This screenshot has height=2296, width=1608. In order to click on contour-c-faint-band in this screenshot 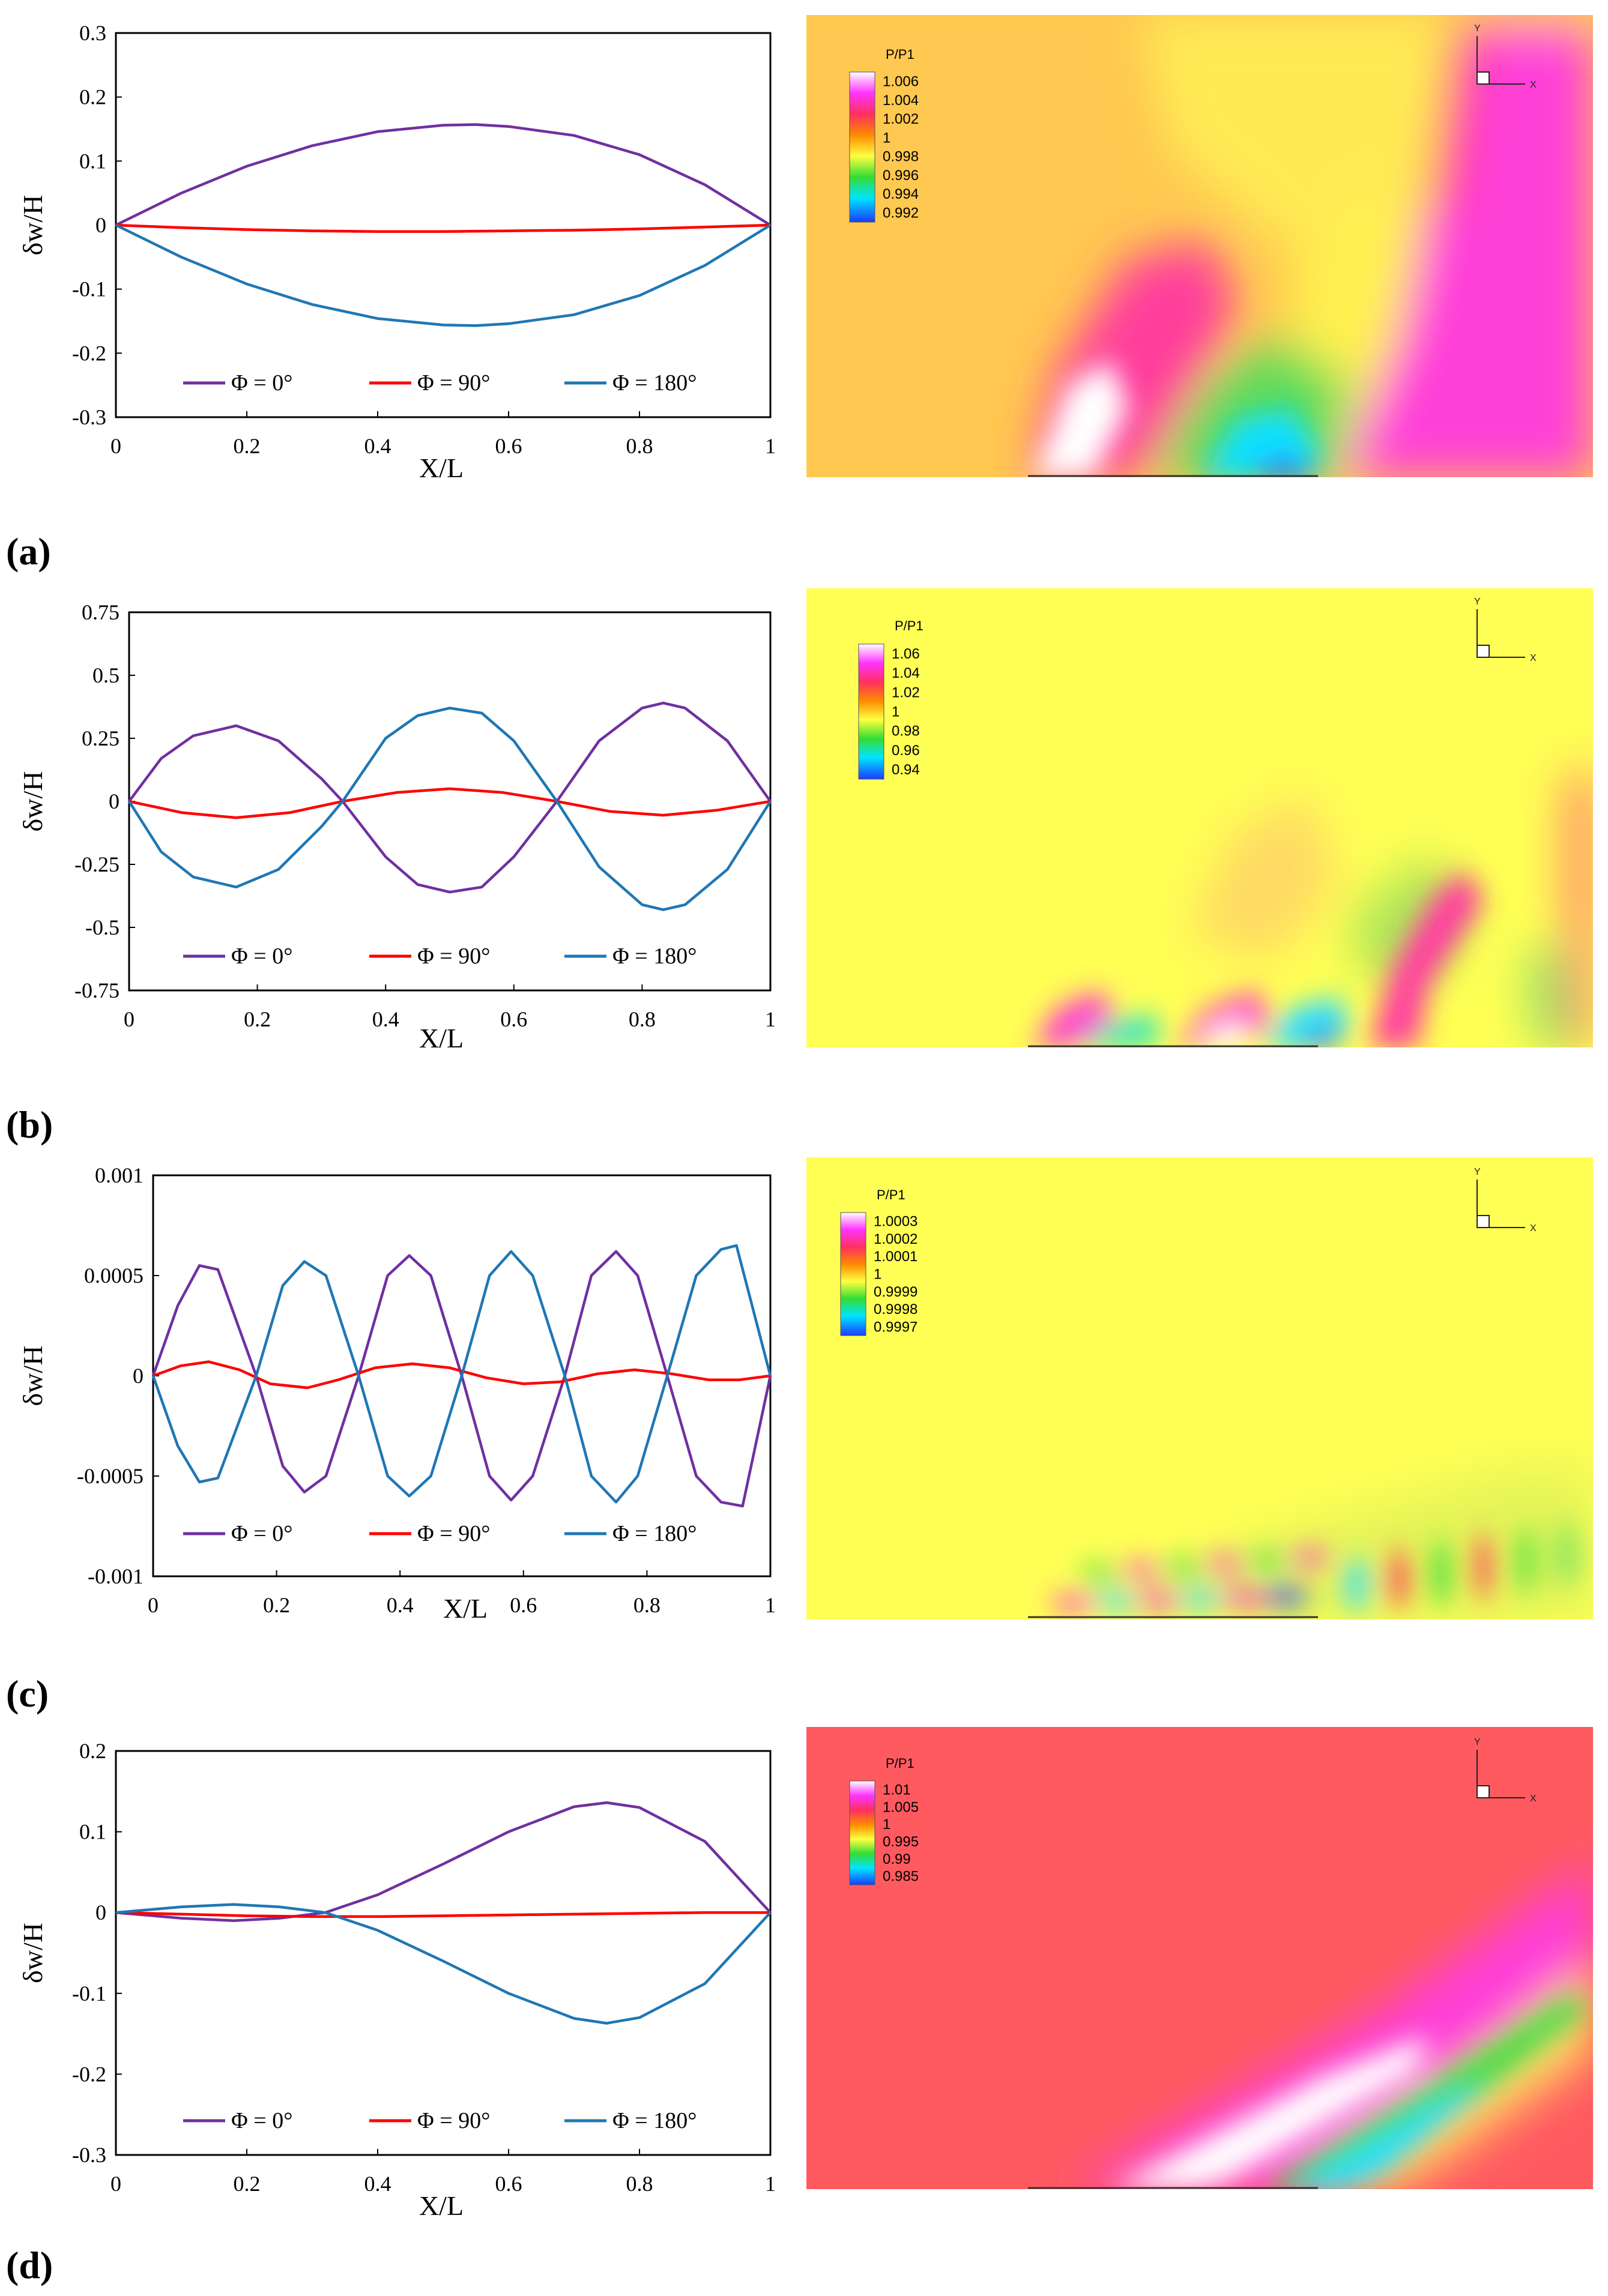, I will do `click(1337, 1542)`.